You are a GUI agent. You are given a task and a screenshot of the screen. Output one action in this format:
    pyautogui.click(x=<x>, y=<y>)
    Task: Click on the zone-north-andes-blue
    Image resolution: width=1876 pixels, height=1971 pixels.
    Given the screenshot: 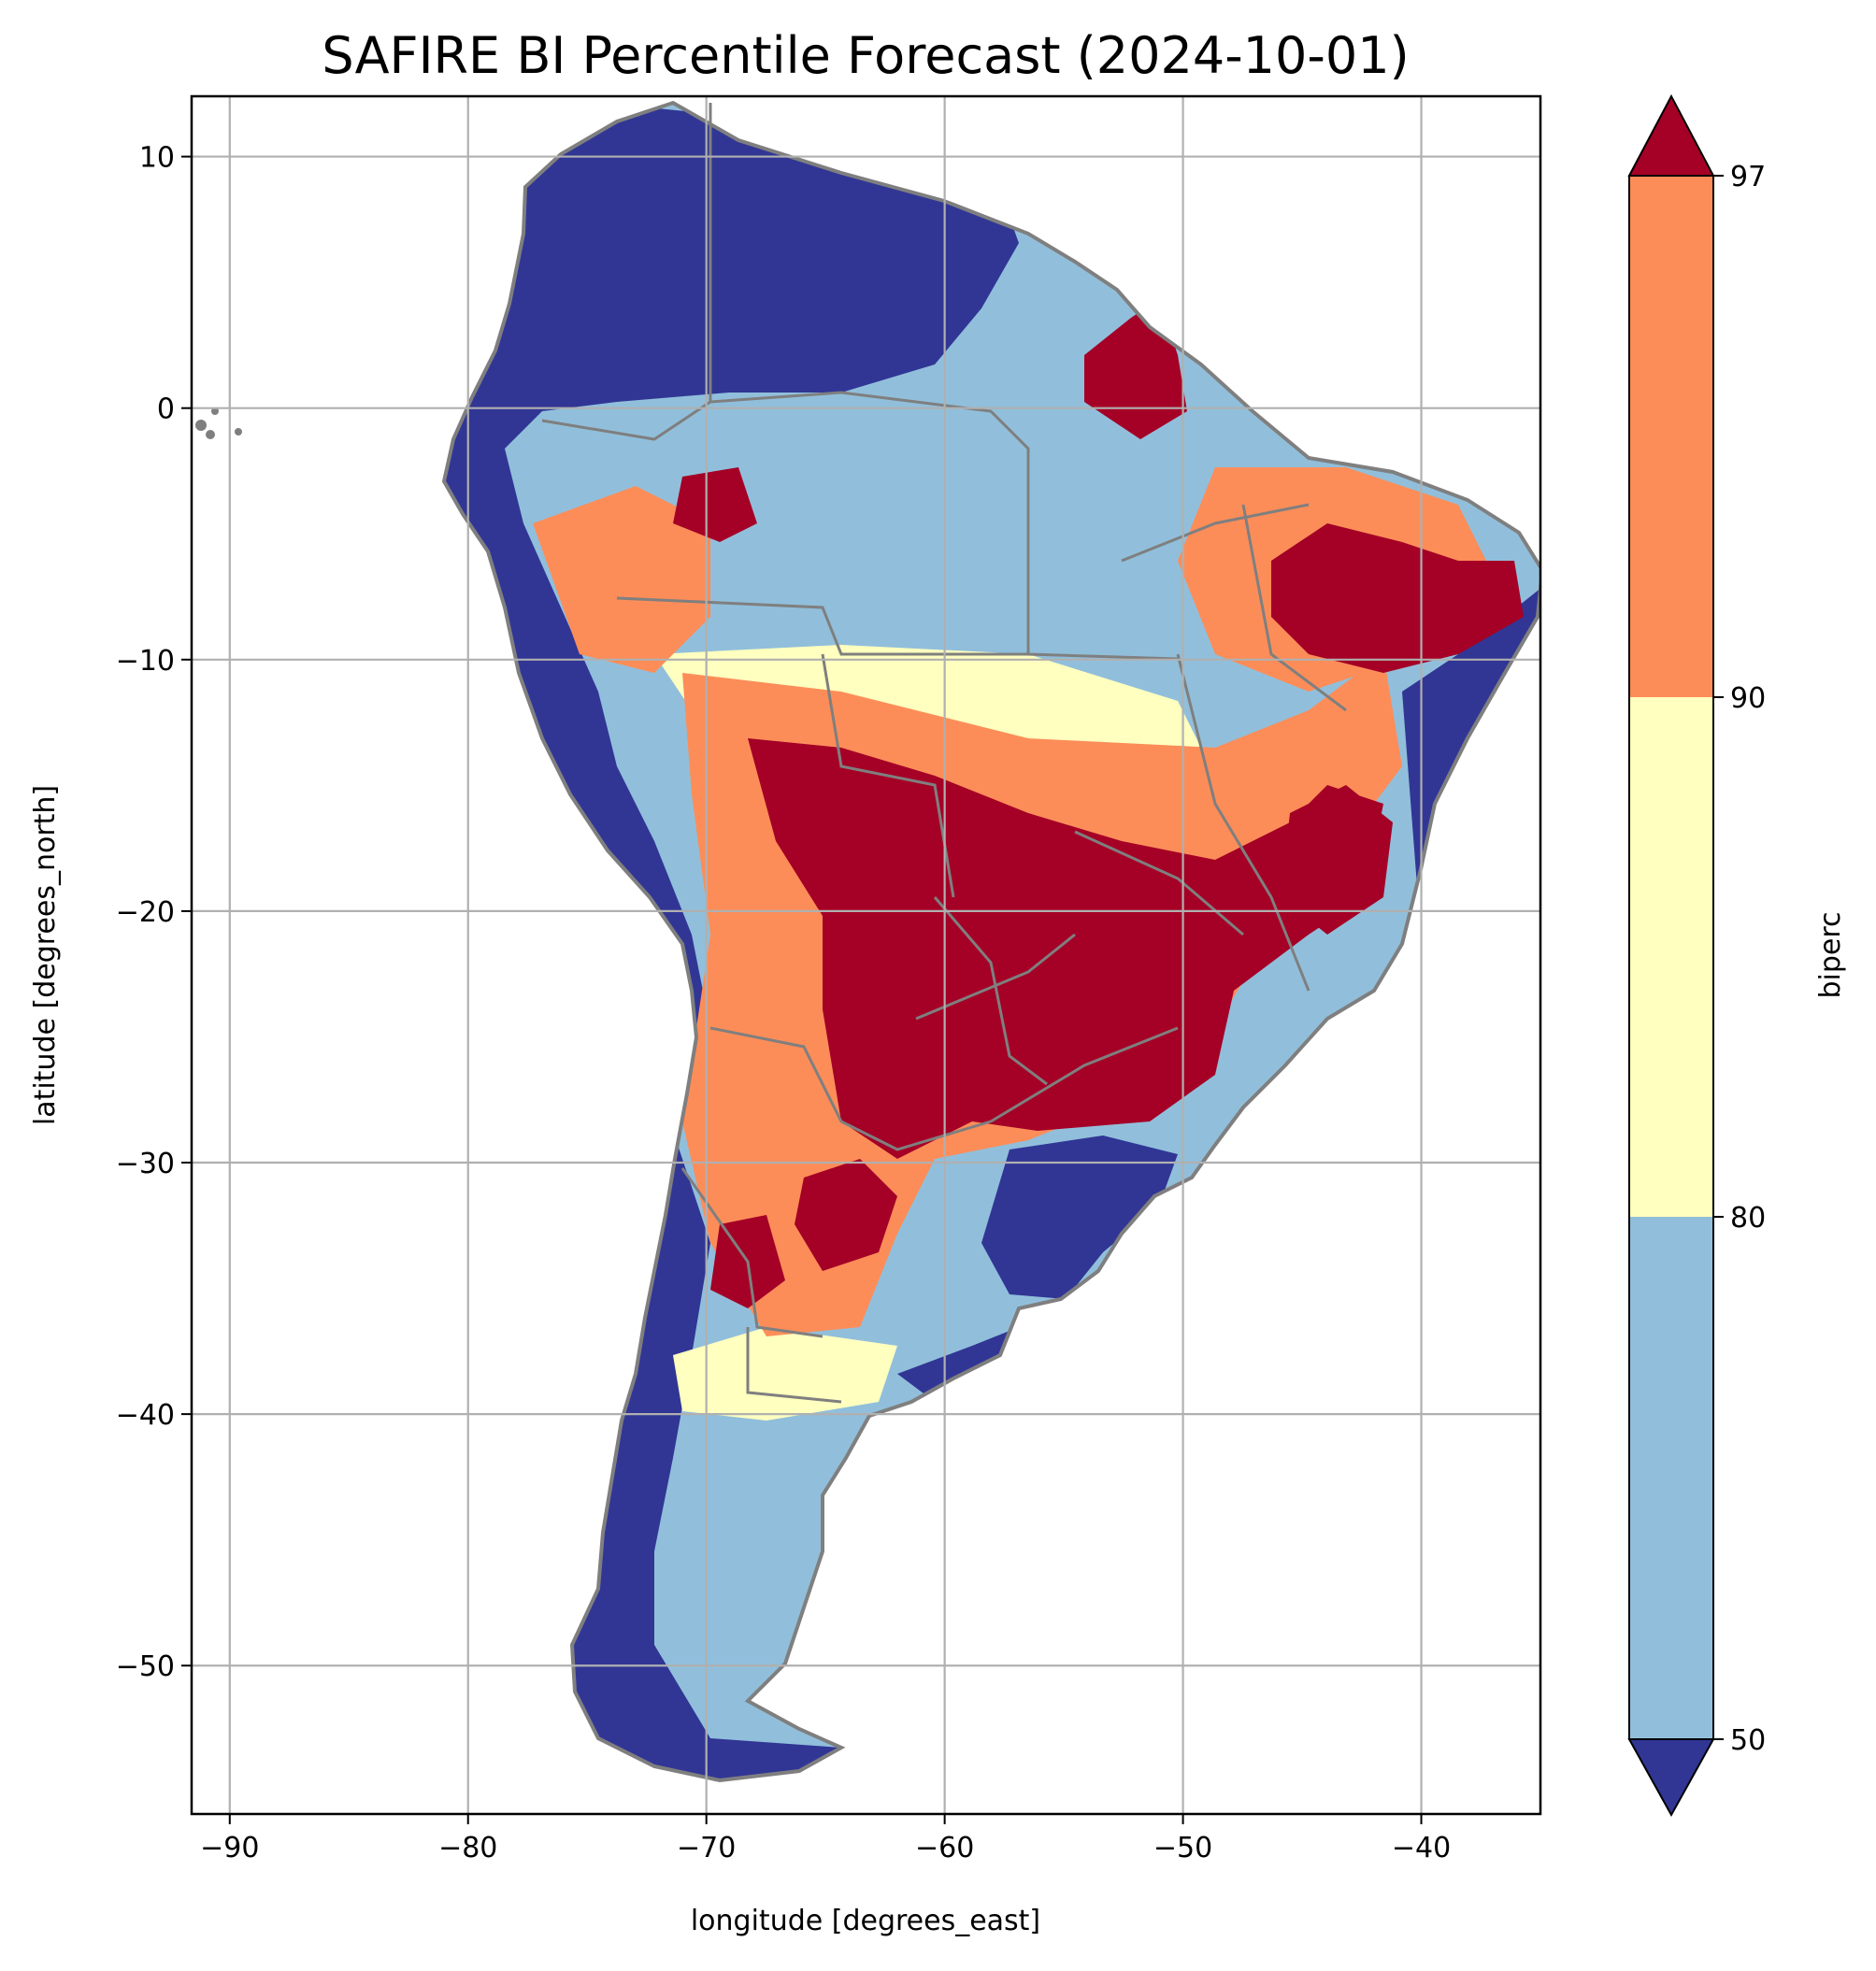 What is the action you would take?
    pyautogui.click(x=731, y=570)
    